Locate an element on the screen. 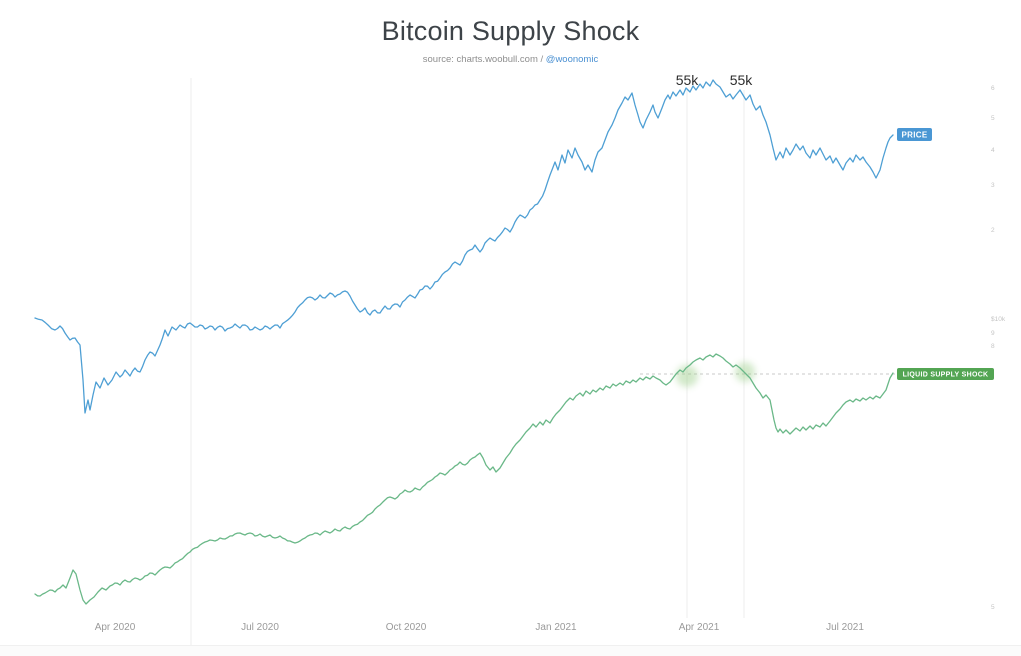 This screenshot has width=1021, height=656. x-axis-tick-label: Jul 2020 is located at coordinates (260, 627).